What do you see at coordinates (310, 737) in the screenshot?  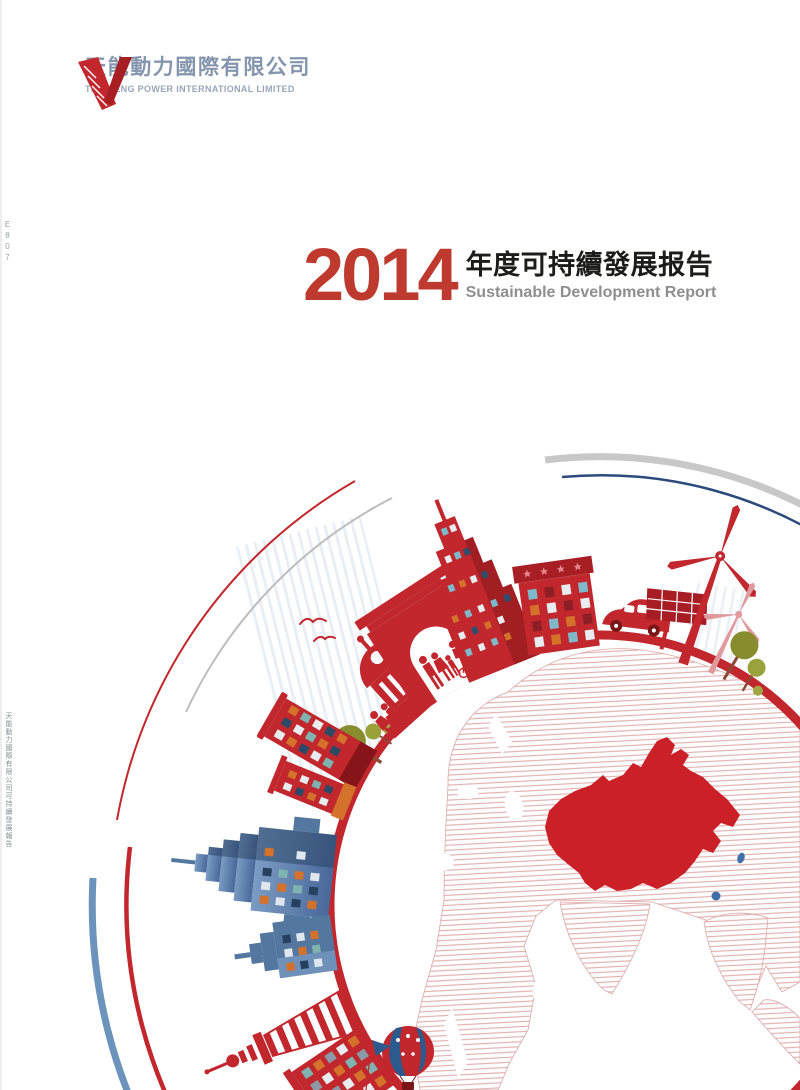 I see `slab-windows` at bounding box center [310, 737].